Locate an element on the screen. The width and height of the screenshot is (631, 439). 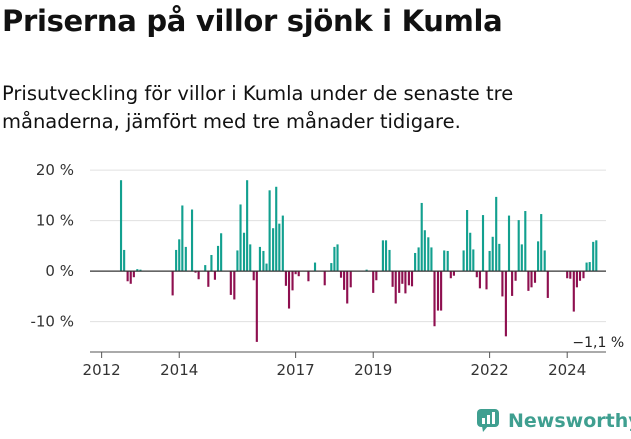
x-tick-label: 2014 is located at coordinates (179, 370).